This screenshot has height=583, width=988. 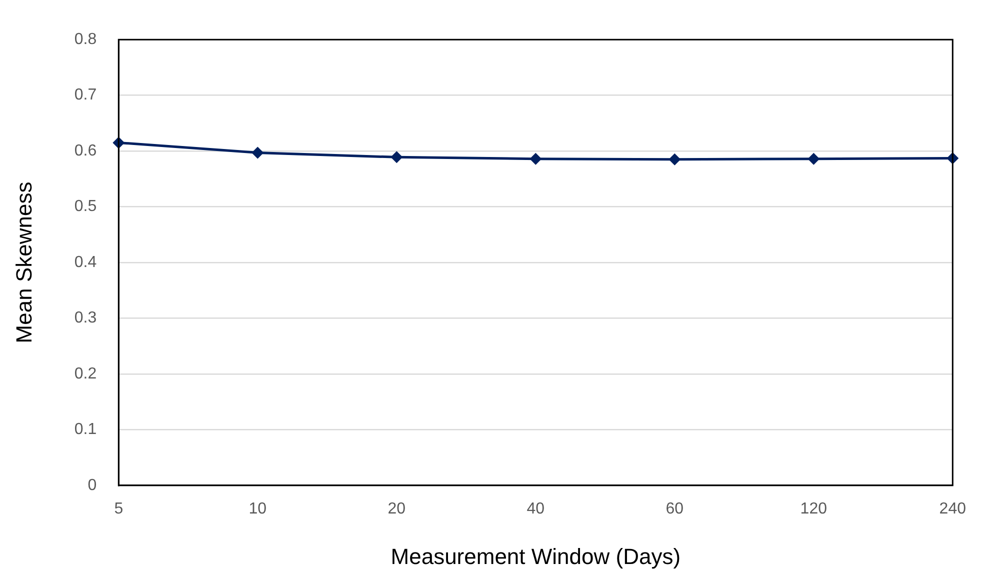 I want to click on y-tick-label: 0.7, so click(x=85, y=95).